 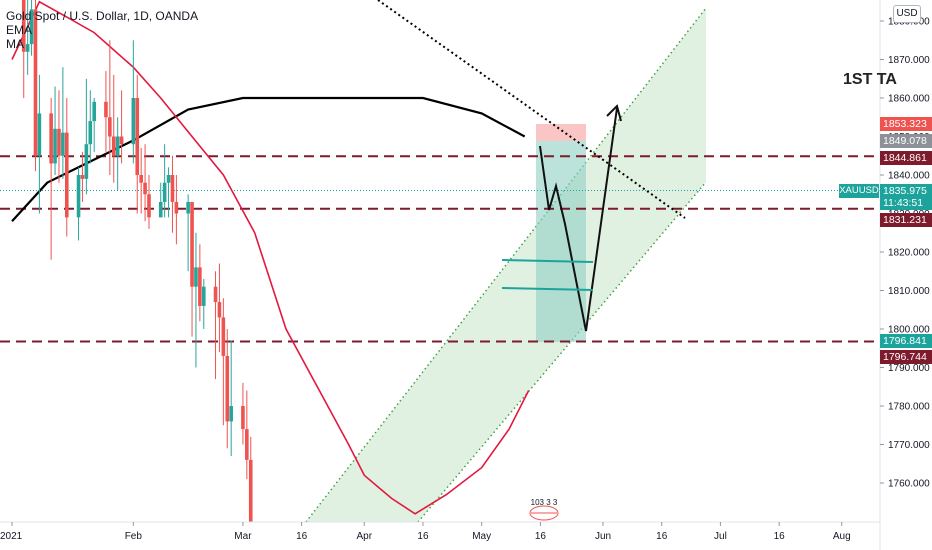 I want to click on projection-arrowhead, so click(x=614, y=113).